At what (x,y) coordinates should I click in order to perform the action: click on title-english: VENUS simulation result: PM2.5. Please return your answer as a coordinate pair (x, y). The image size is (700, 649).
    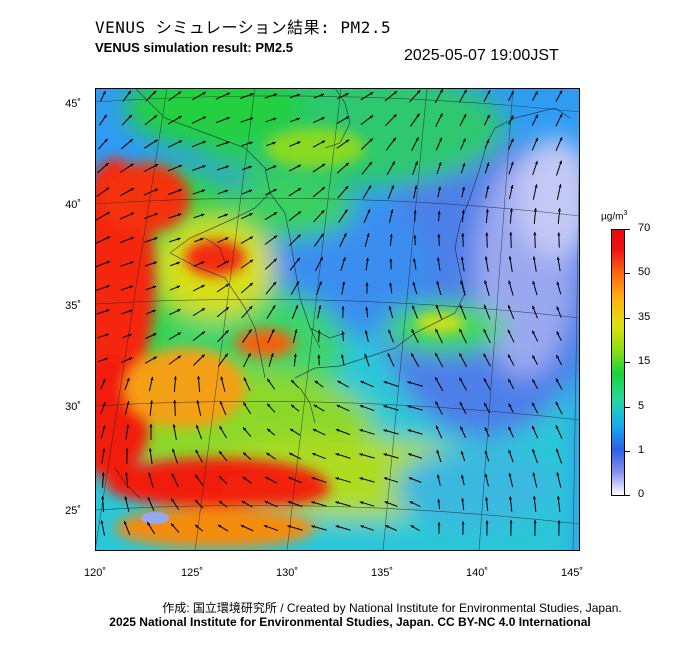
    Looking at the image, I should click on (194, 47).